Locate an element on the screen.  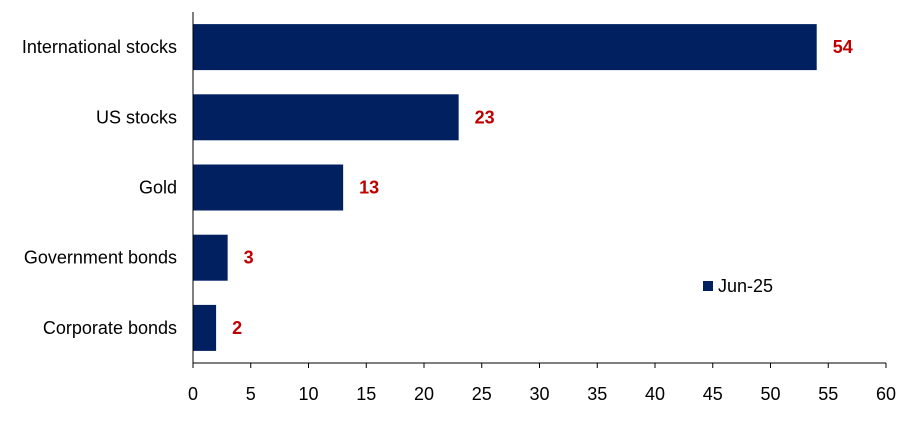
x-tick-label: 60 is located at coordinates (886, 394).